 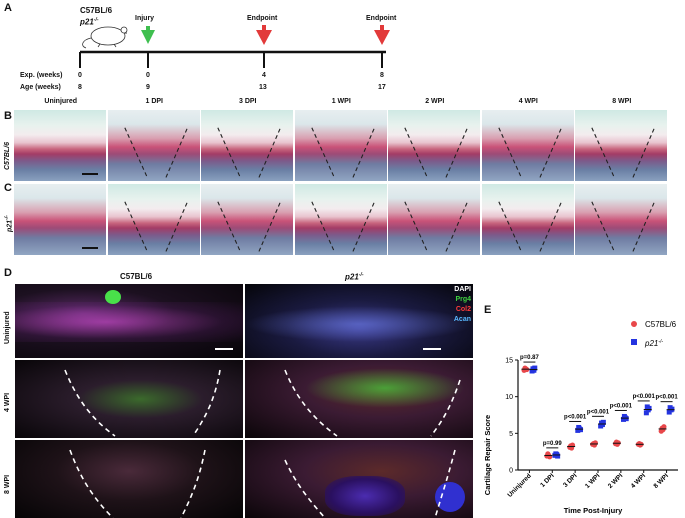 What do you see at coordinates (511, 471) in the screenshot?
I see `y-tick-label: 0` at bounding box center [511, 471].